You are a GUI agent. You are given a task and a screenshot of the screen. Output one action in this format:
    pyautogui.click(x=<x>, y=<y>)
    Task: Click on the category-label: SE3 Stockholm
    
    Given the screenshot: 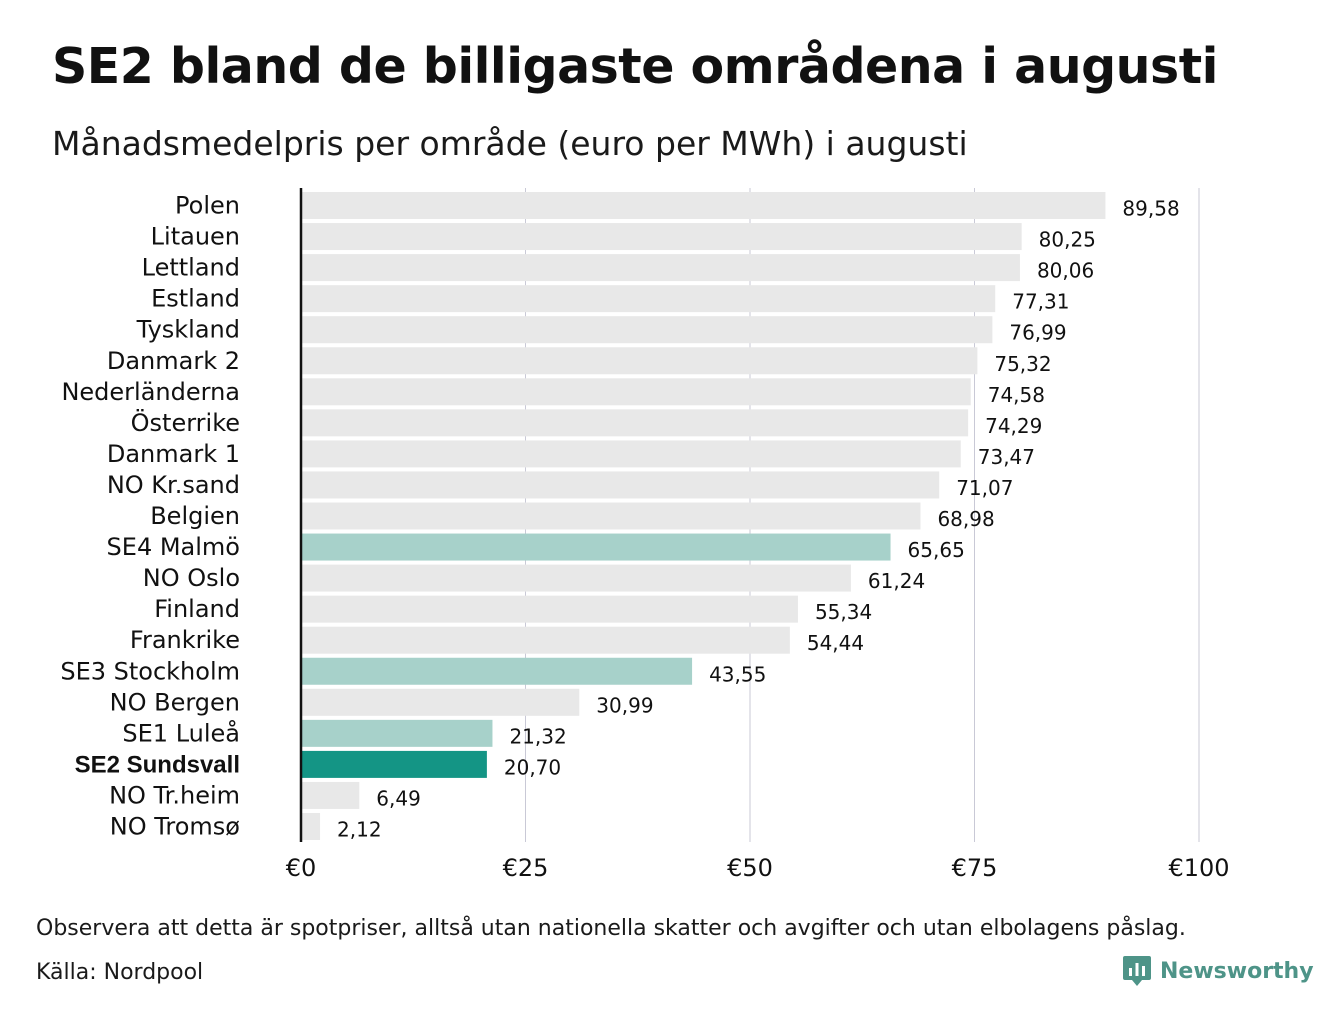 What is the action you would take?
    pyautogui.click(x=150, y=671)
    